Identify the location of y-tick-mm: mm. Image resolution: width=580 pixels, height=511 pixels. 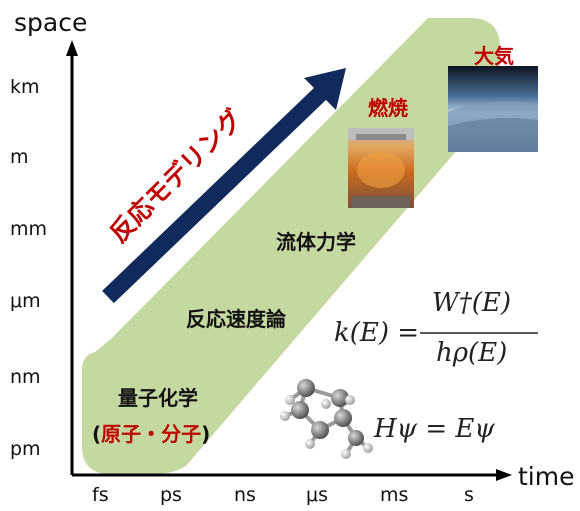
(29, 229).